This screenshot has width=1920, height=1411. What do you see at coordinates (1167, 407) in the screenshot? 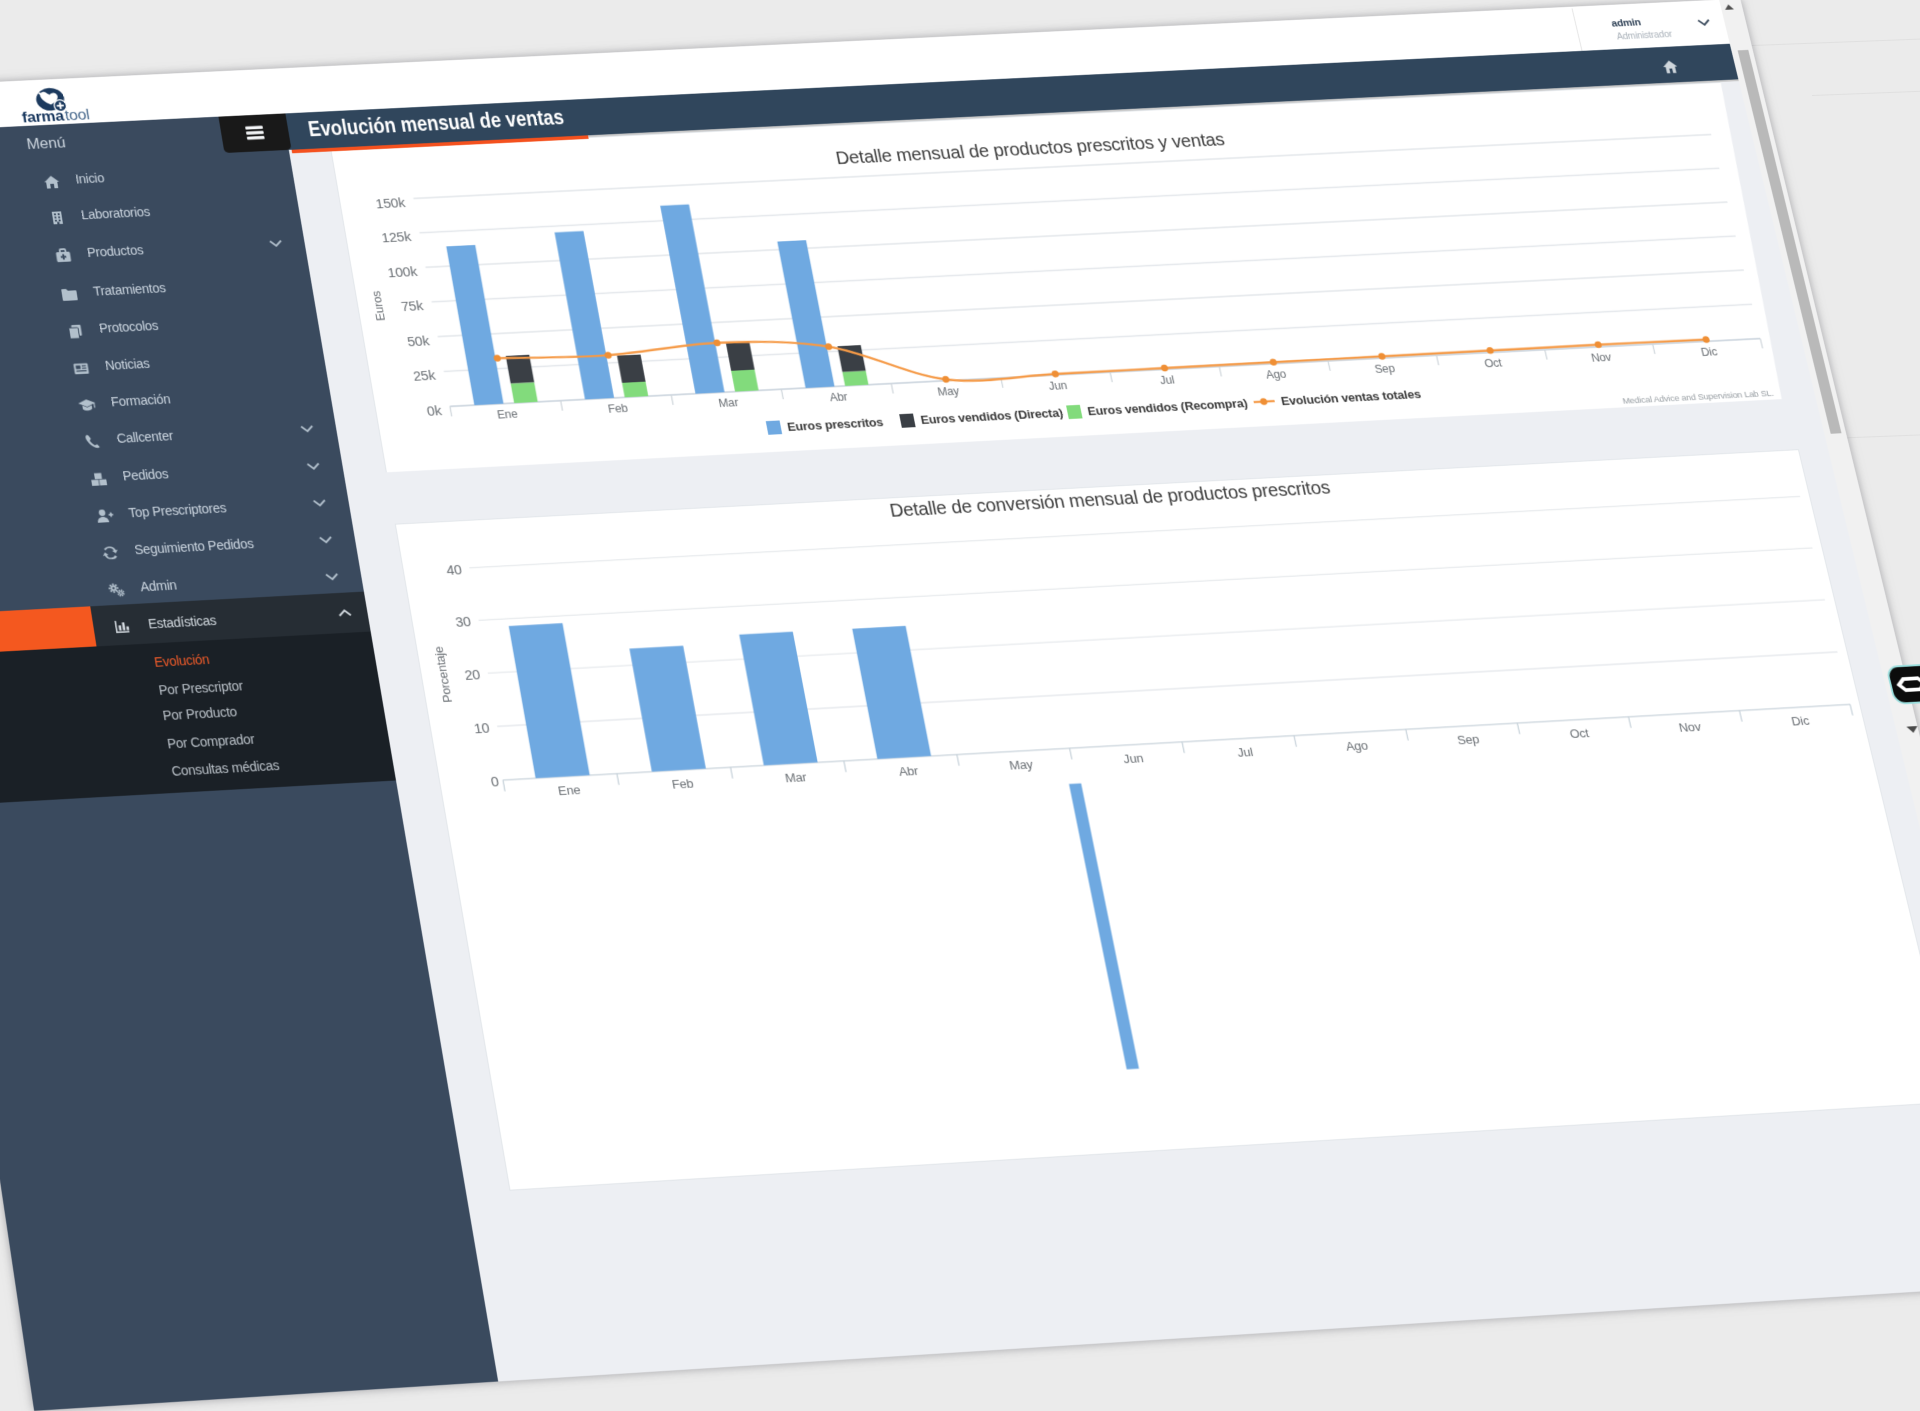
I see `svg-text: Euros vendidos (Recompra)` at bounding box center [1167, 407].